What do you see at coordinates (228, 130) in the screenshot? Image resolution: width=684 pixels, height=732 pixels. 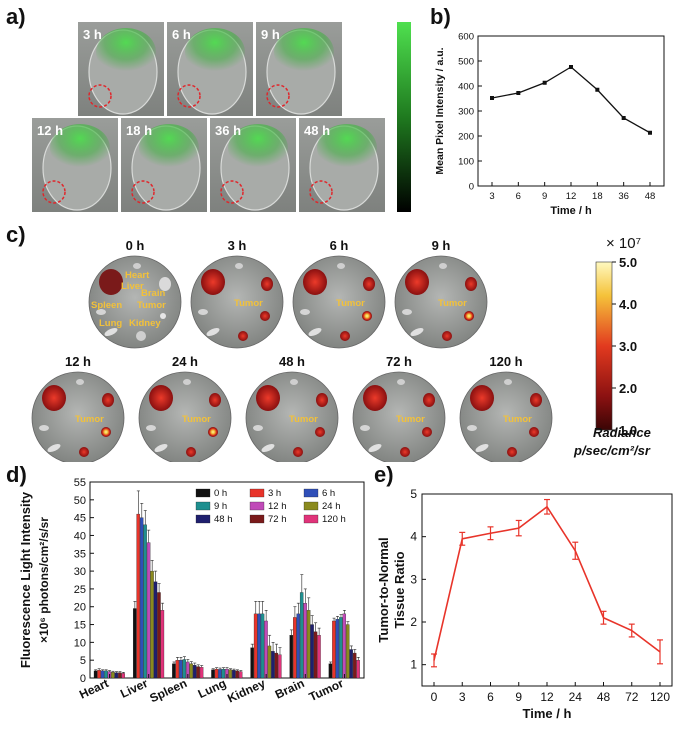 I see `tile-time-label: 36 h` at bounding box center [228, 130].